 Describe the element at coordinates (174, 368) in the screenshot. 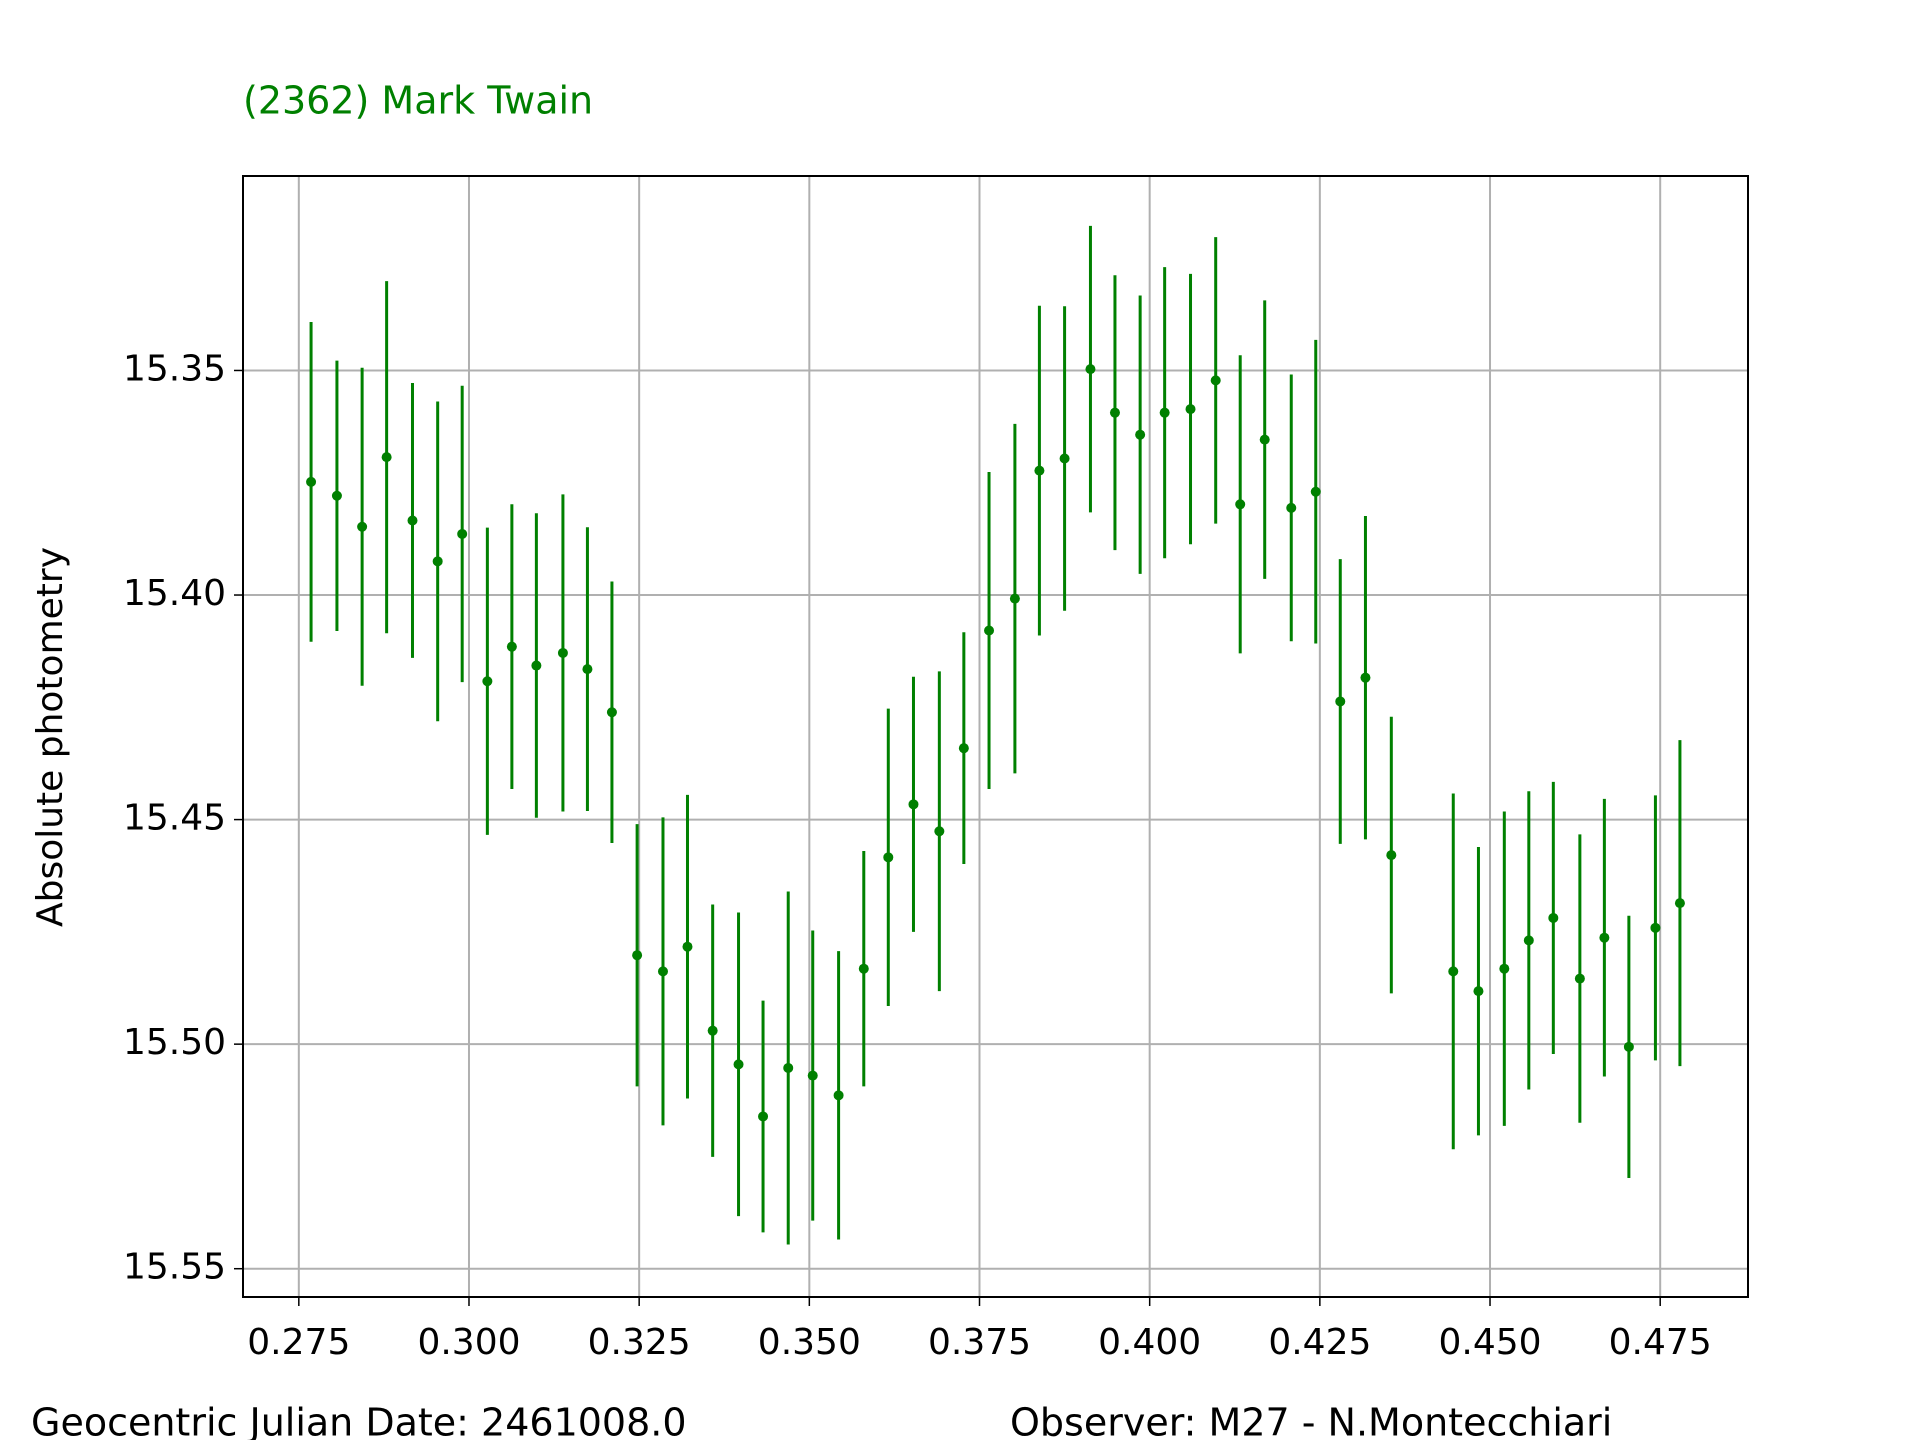

I see `y-tick-label: 15.35` at that location.